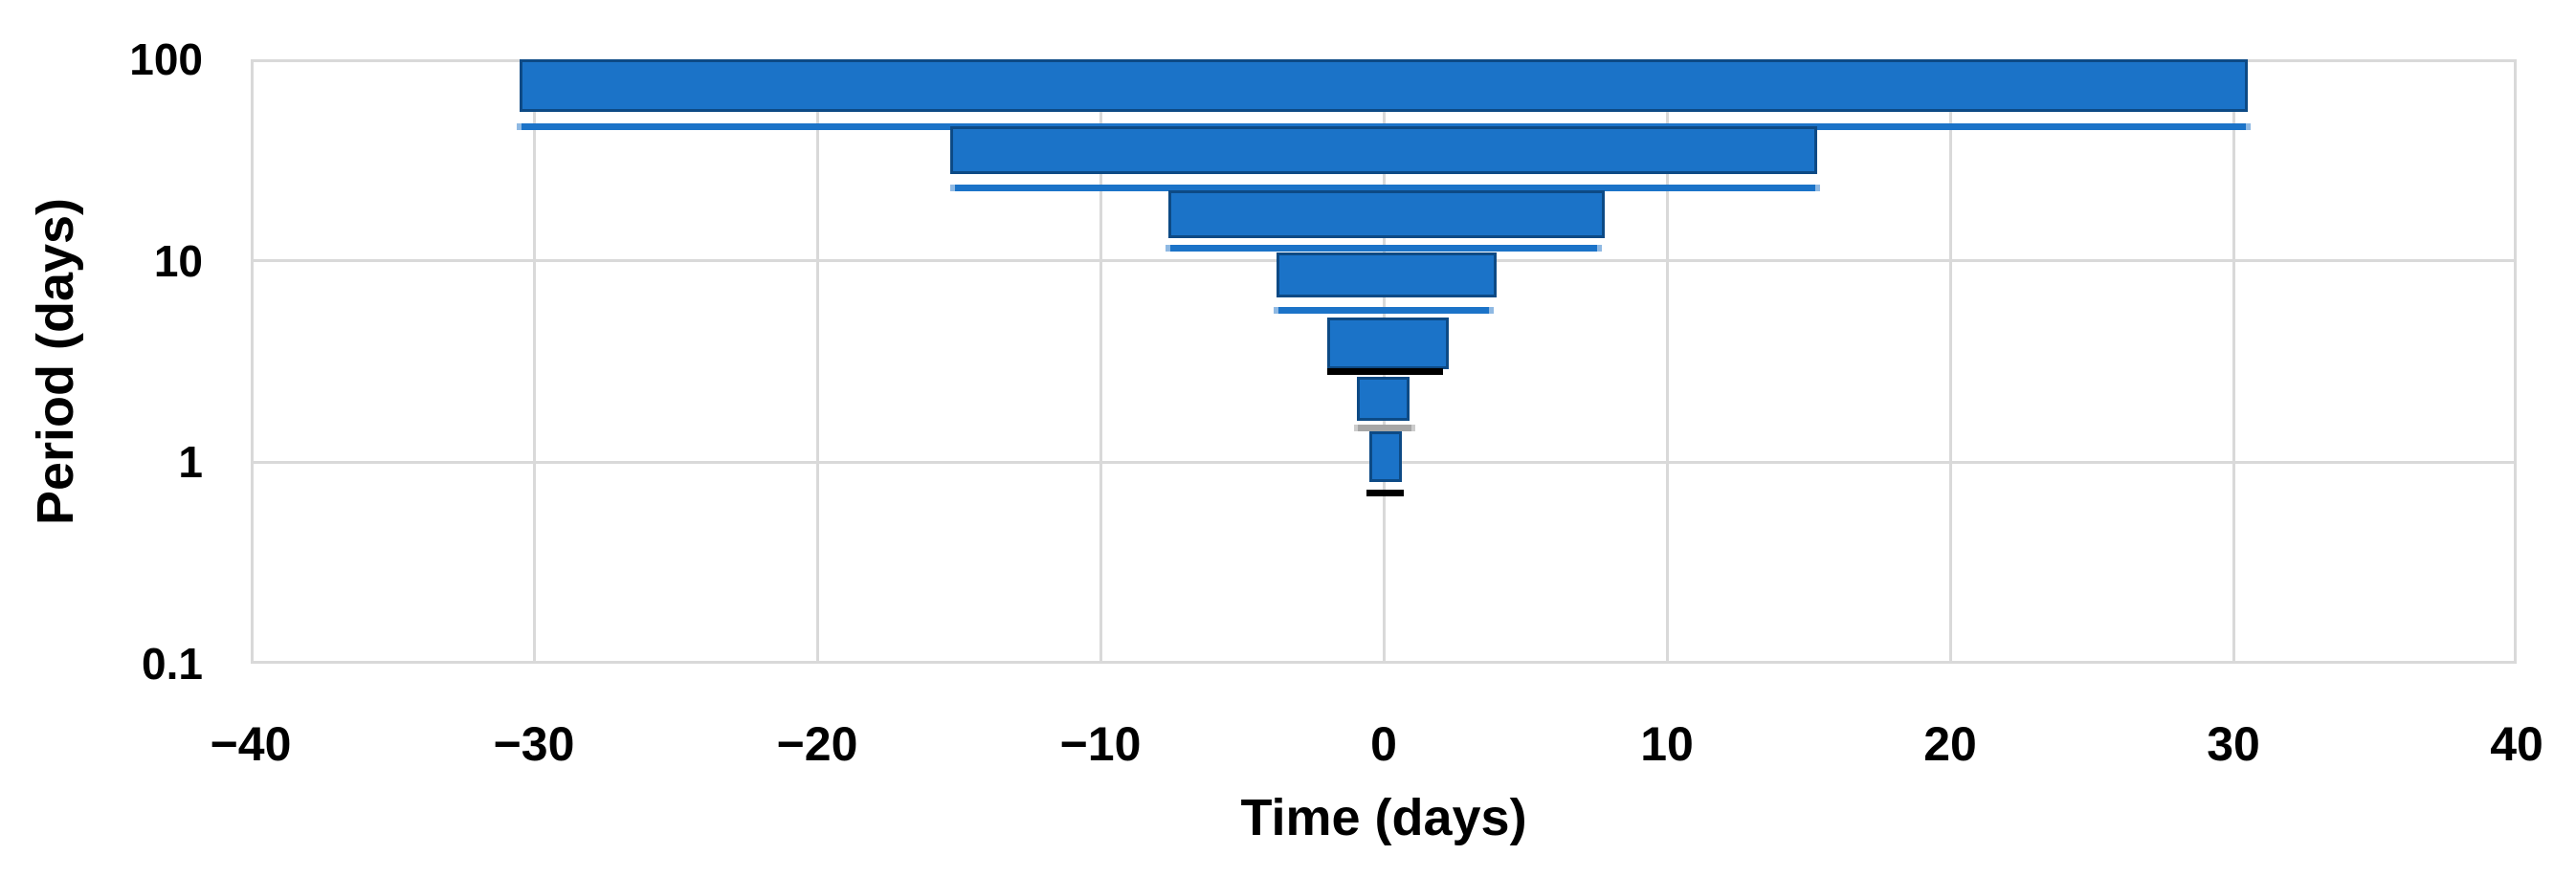 The image size is (2576, 877). What do you see at coordinates (172, 664) in the screenshot?
I see `y-tick-label-0_1: 0.1` at bounding box center [172, 664].